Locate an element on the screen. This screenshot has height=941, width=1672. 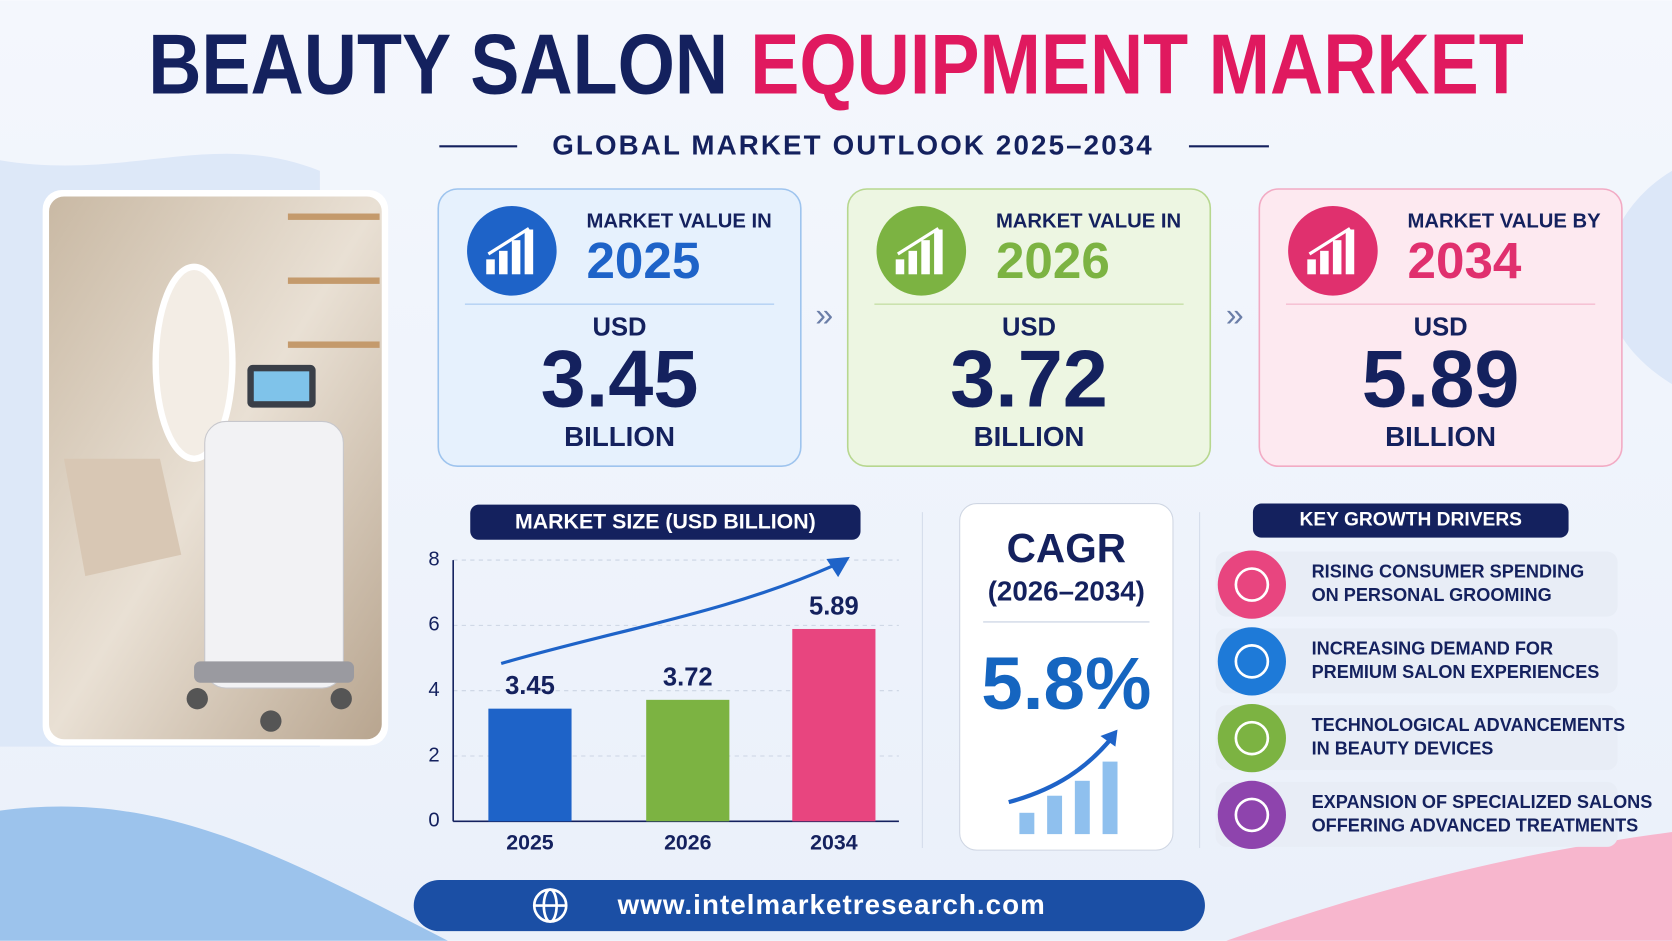
driver-text: INCREASING DEMAND FOR is located at coordinates (1432, 648).